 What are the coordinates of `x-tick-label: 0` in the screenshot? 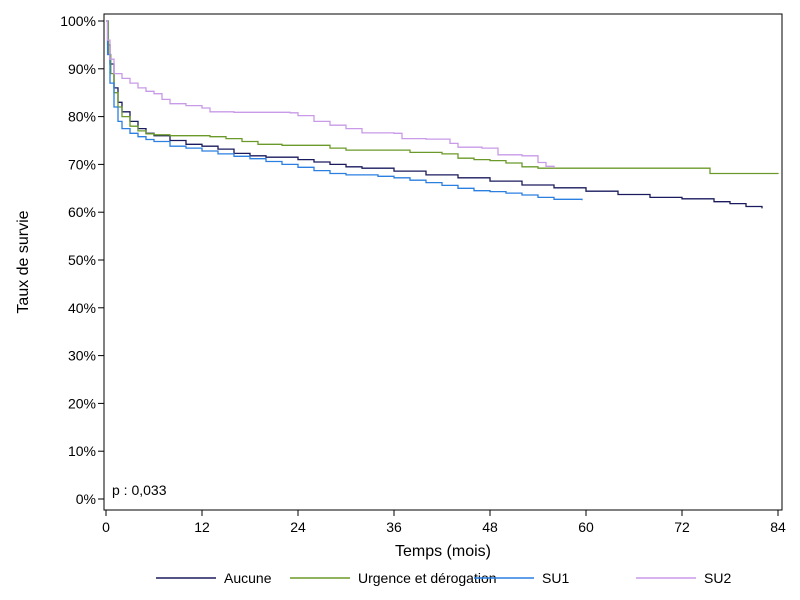 It's located at (106, 527).